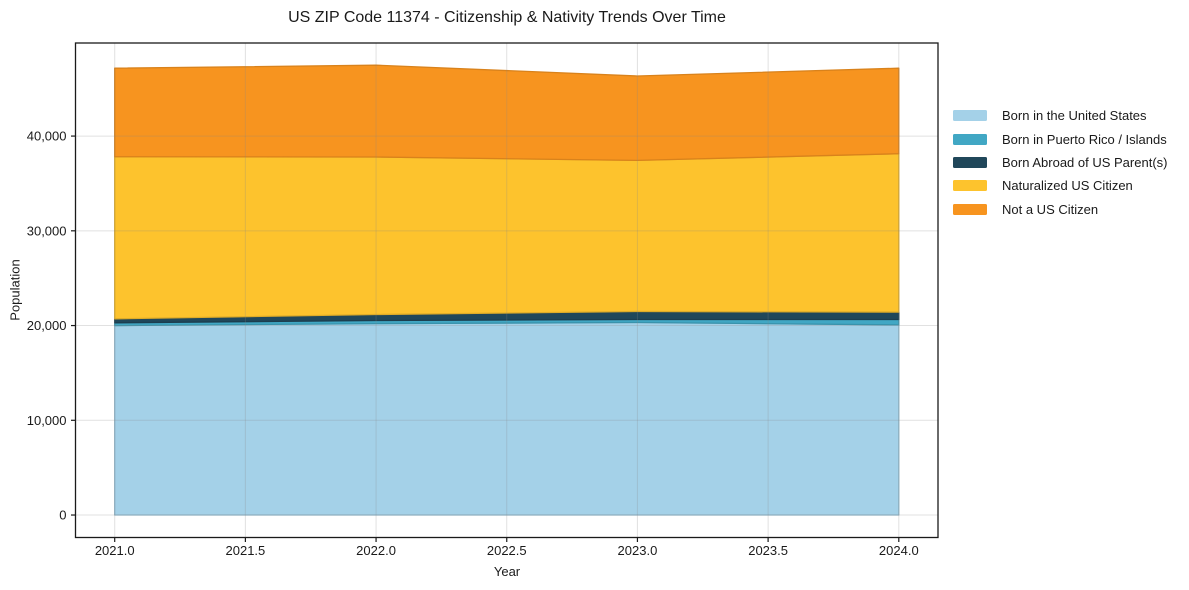  I want to click on legend-item: Born Abroad of US Parent(s), so click(1060, 162).